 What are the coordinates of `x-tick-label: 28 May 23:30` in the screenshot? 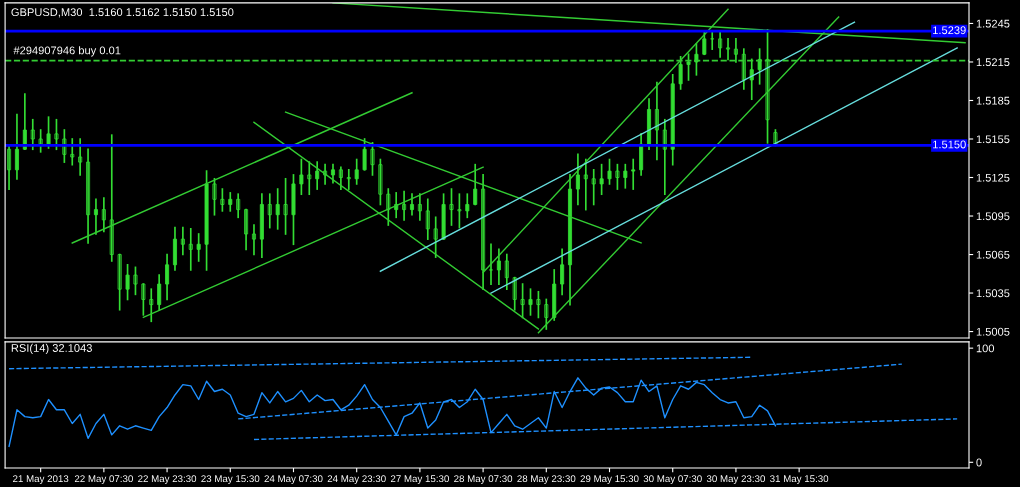 It's located at (546, 480).